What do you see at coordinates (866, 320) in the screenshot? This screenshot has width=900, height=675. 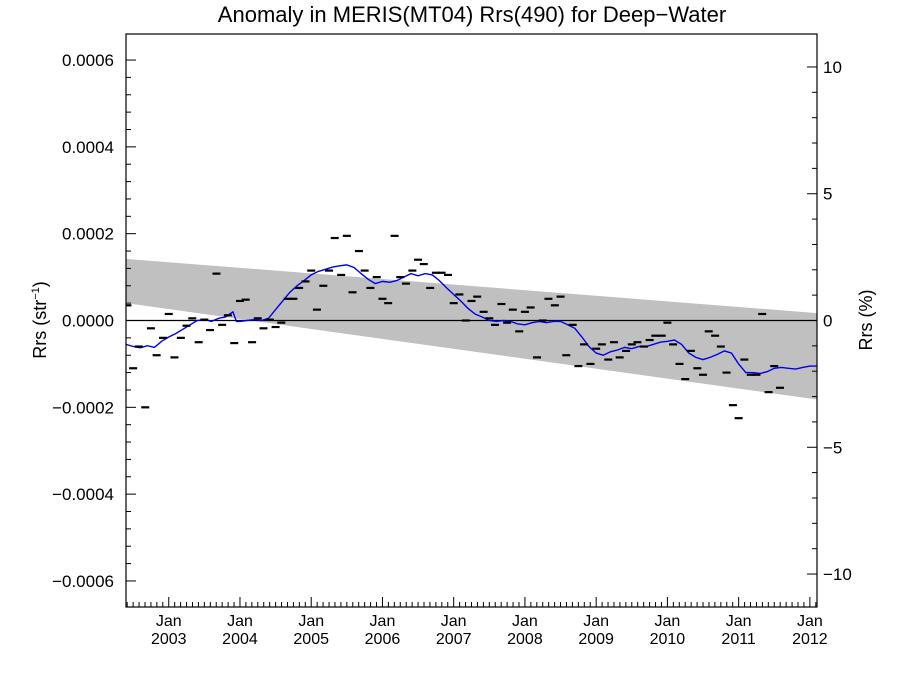 I see `right-y-axis-label: Rrs (%)` at bounding box center [866, 320].